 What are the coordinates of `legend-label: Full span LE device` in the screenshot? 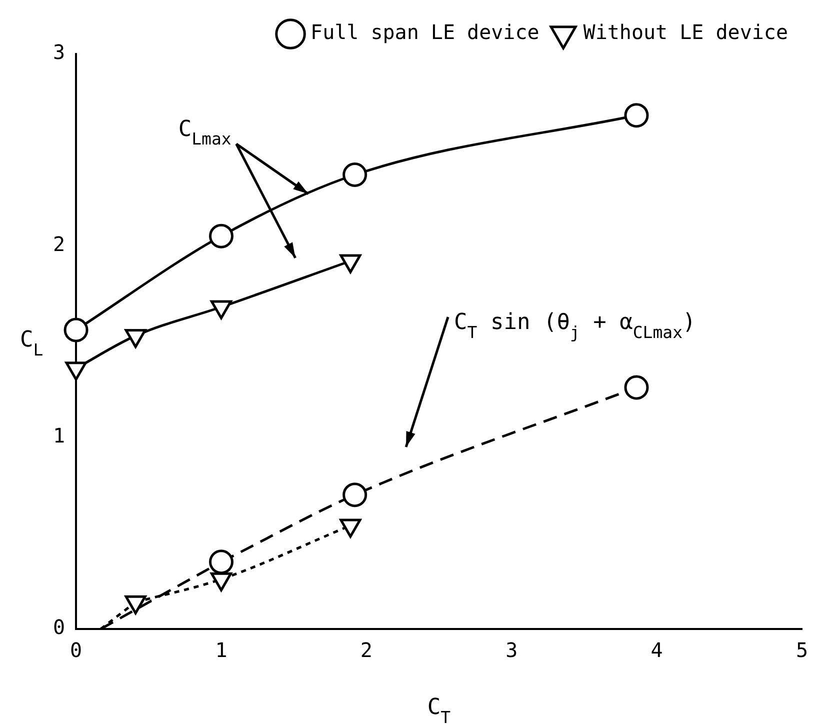 It's located at (425, 32).